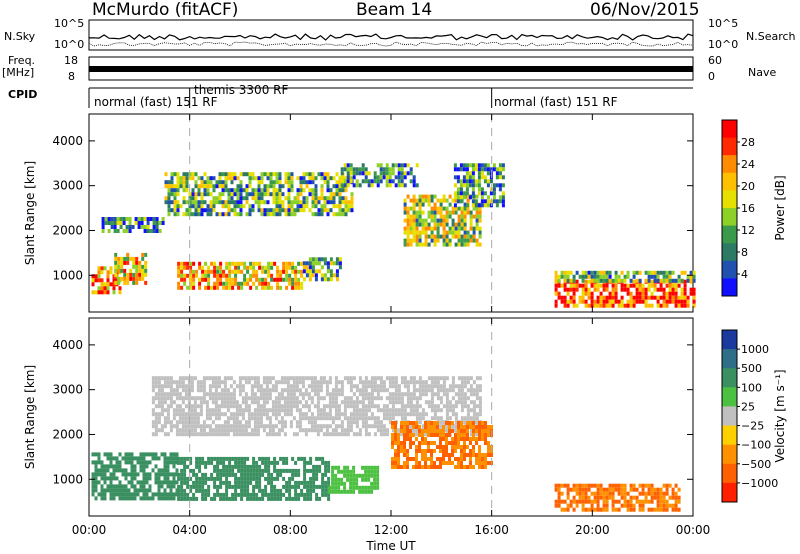  I want to click on power-colorbar-tick: 12, so click(748, 230).